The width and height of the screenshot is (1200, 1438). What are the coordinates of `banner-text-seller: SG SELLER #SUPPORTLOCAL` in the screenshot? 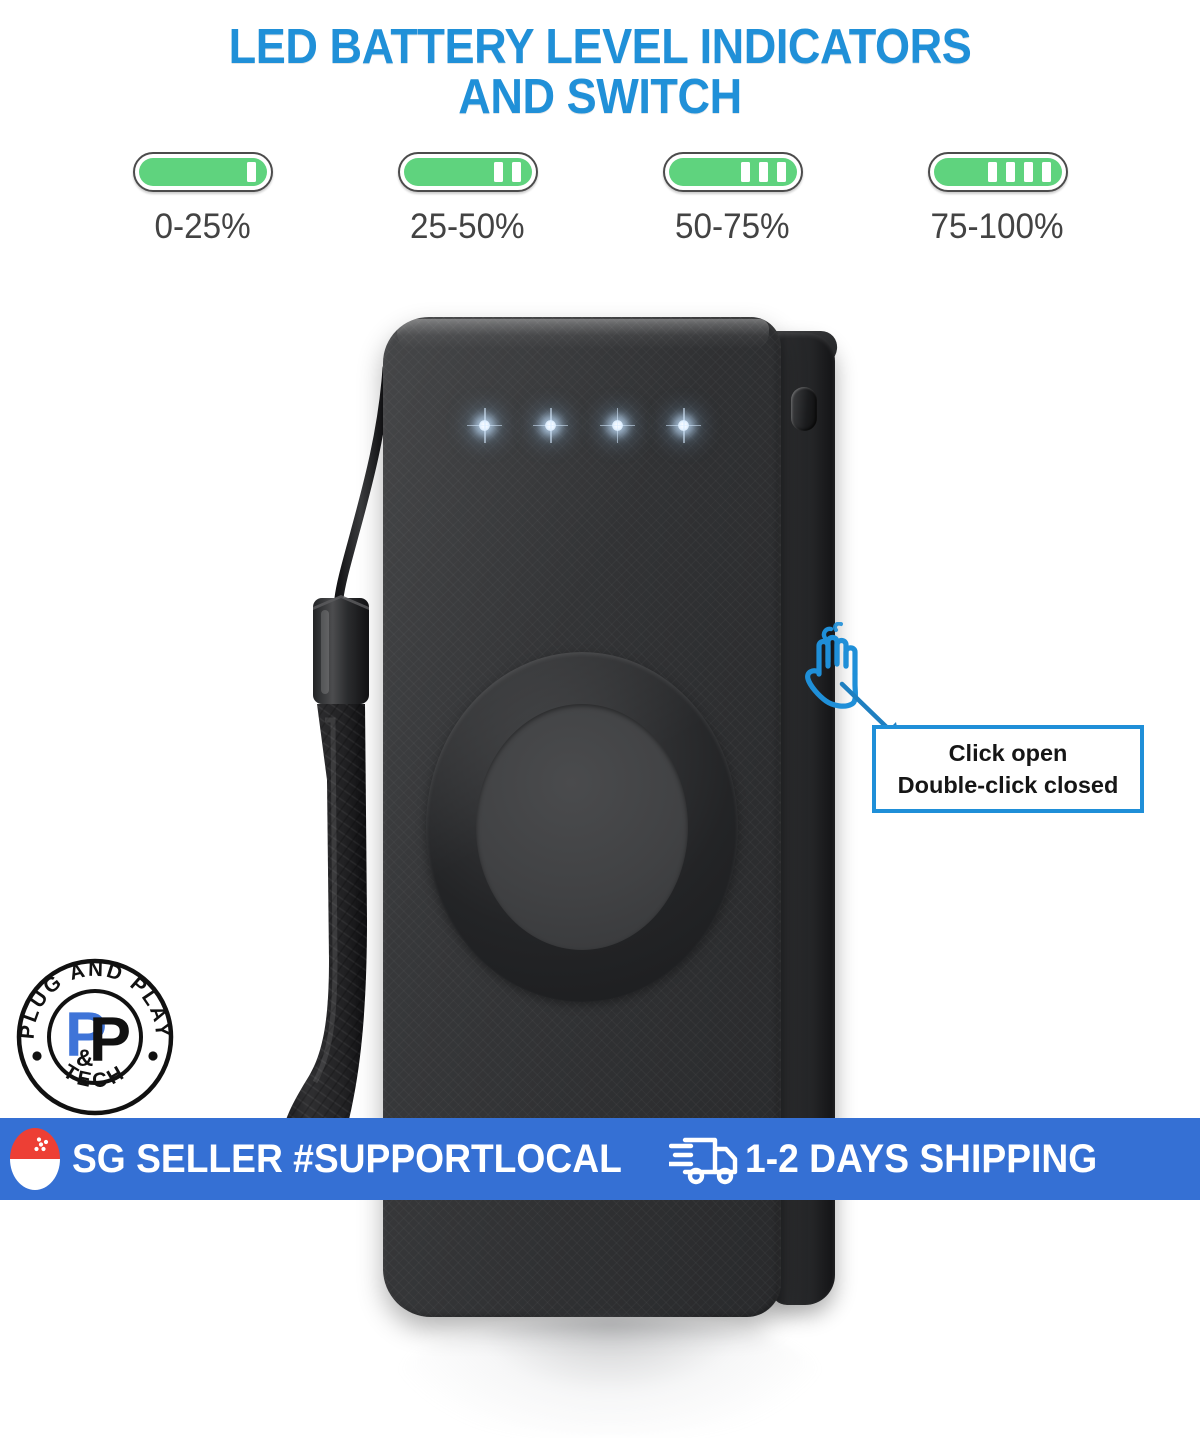 It's located at (347, 1158).